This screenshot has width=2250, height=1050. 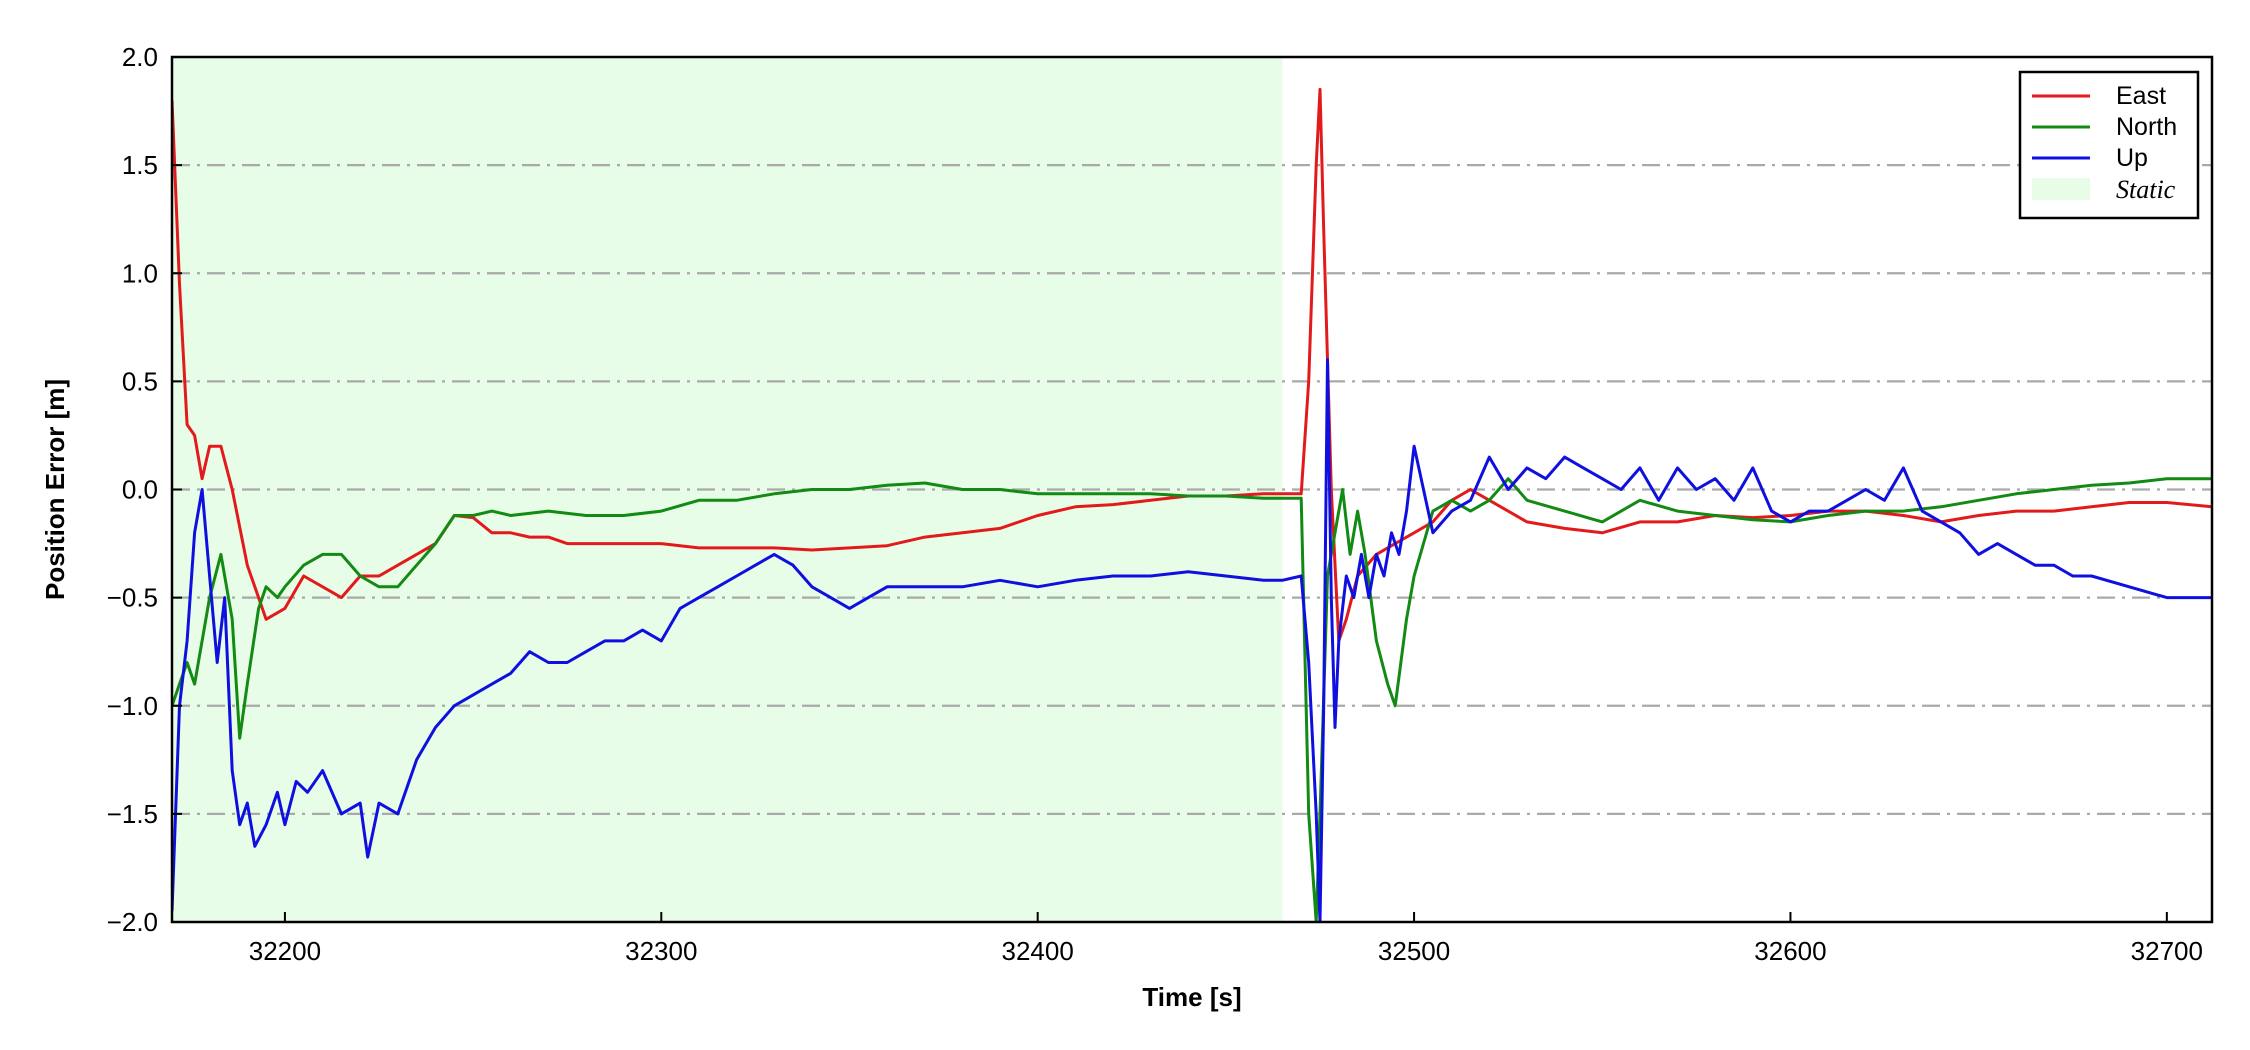 I want to click on x-tick-label: 32400, so click(x=1038, y=951).